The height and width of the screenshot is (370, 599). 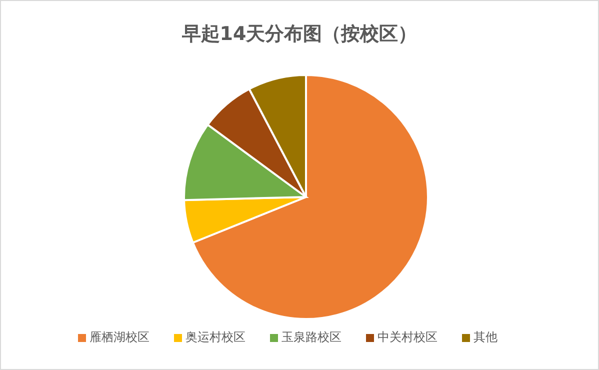 I want to click on legend-label: 雁栖湖校区, so click(x=120, y=337).